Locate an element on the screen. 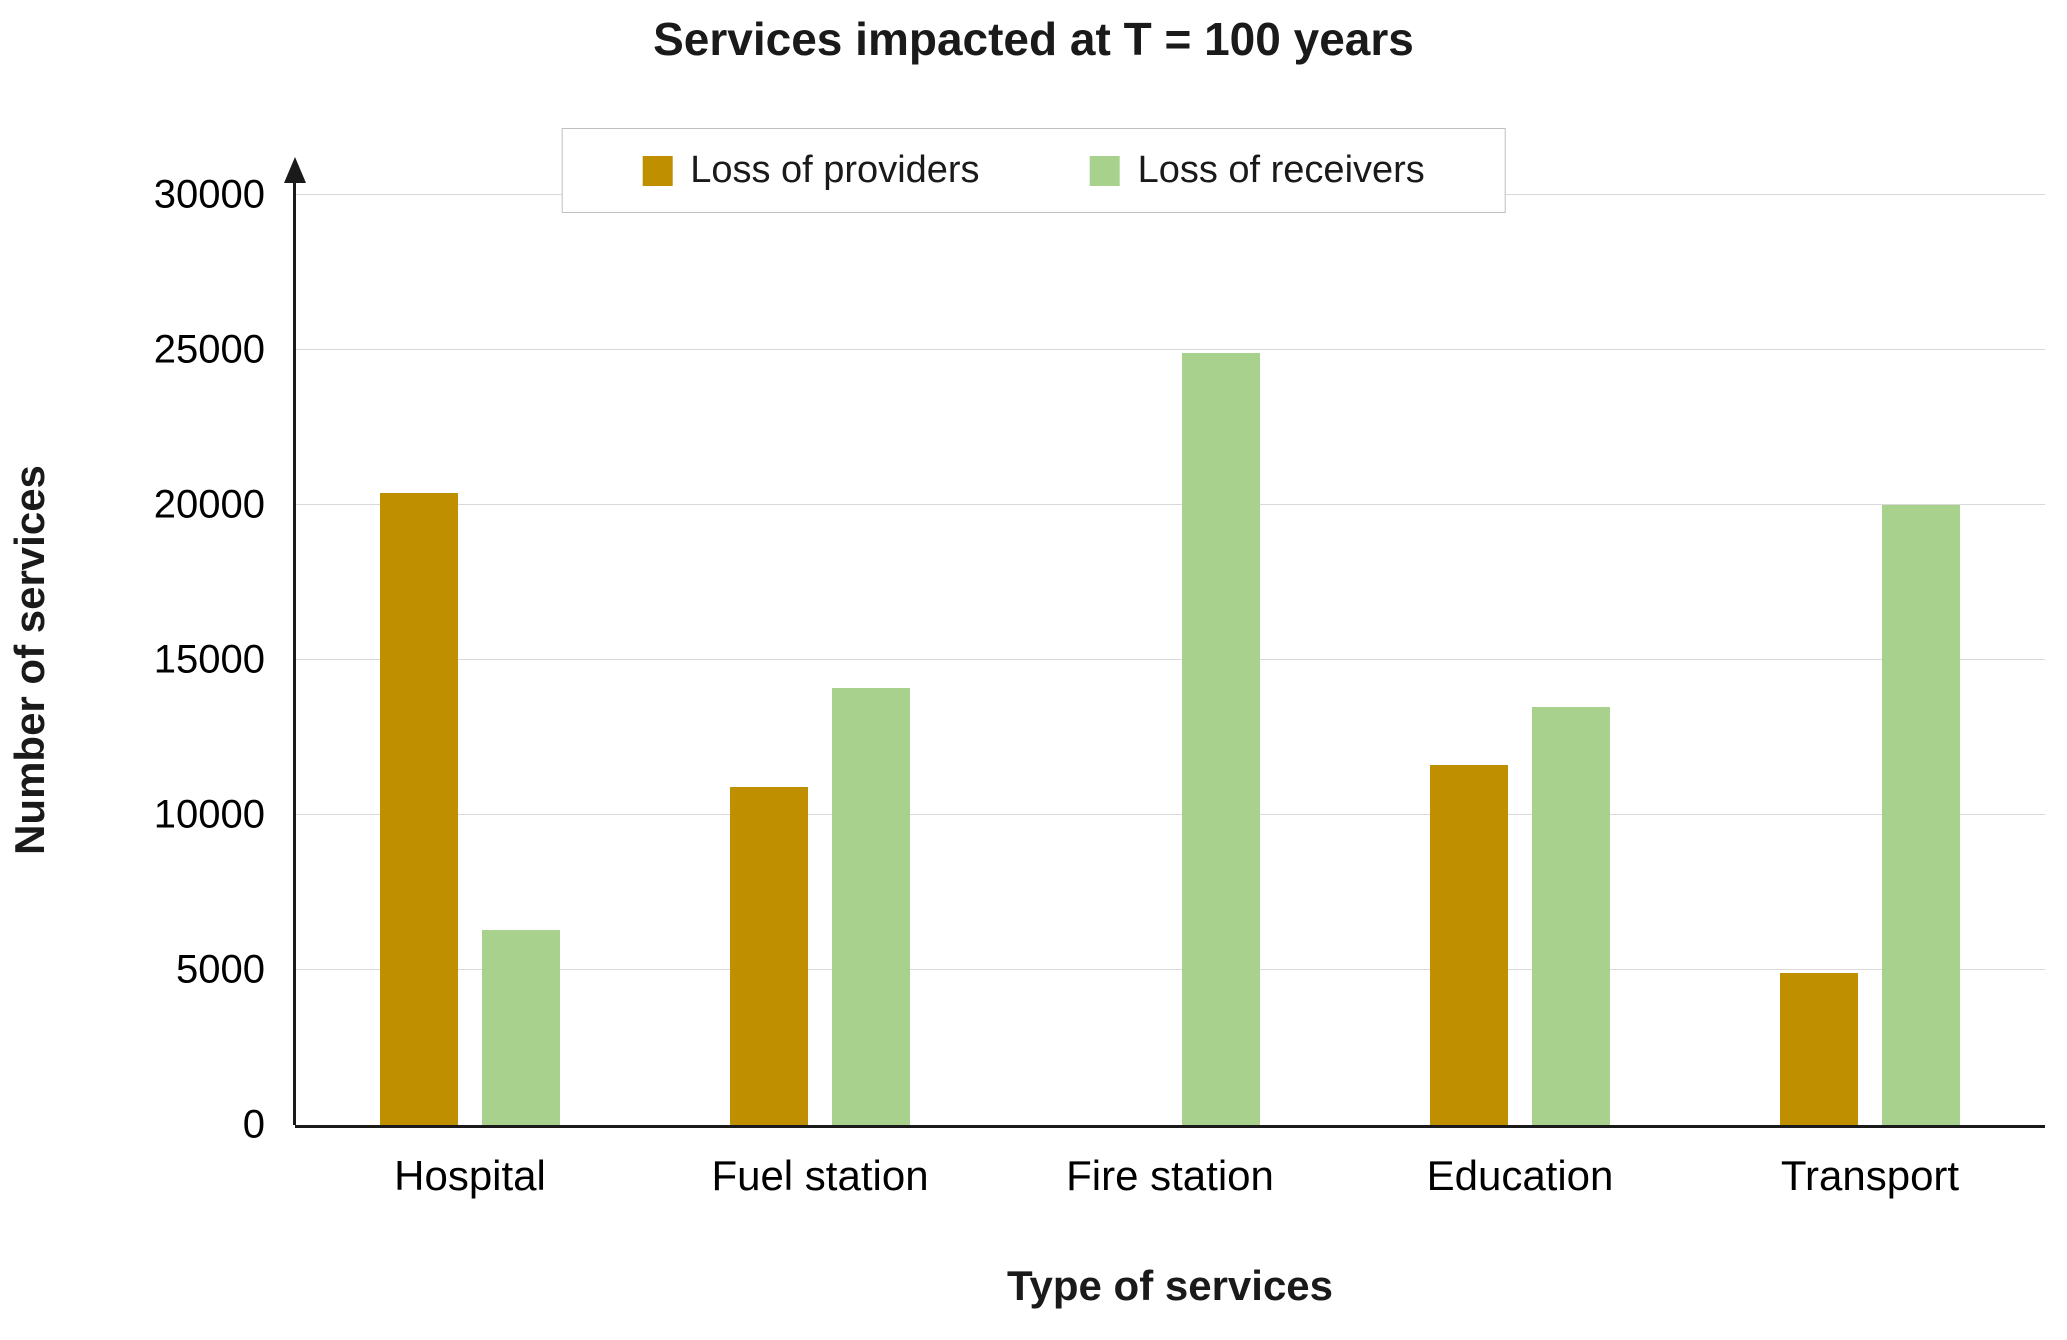 The height and width of the screenshot is (1340, 2067). bar-loss-of-receivers-education is located at coordinates (1571, 915).